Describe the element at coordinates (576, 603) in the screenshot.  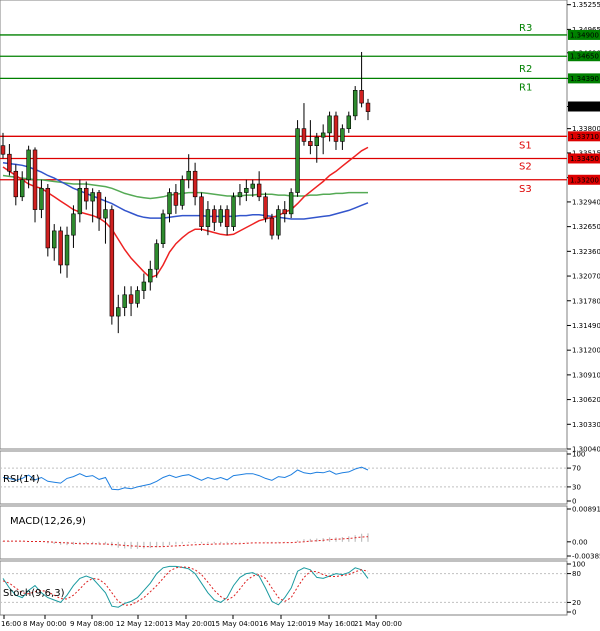
I see `stoch-tick-label: 20` at that location.